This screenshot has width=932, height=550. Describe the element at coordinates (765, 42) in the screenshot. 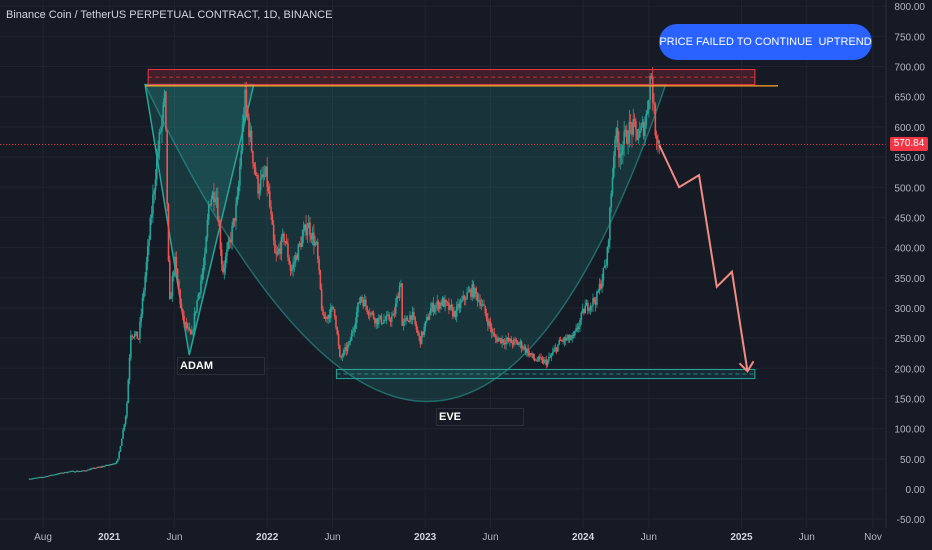

I see `callout-bubble: PRICE FAILED TO CONTINUE UPTREND` at that location.